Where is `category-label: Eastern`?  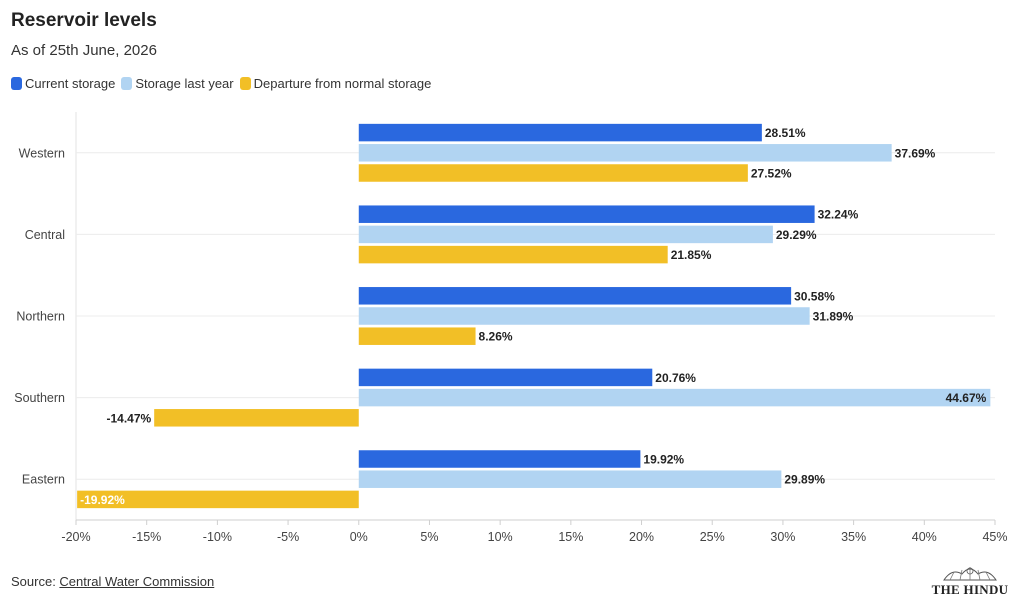 category-label: Eastern is located at coordinates (43, 480).